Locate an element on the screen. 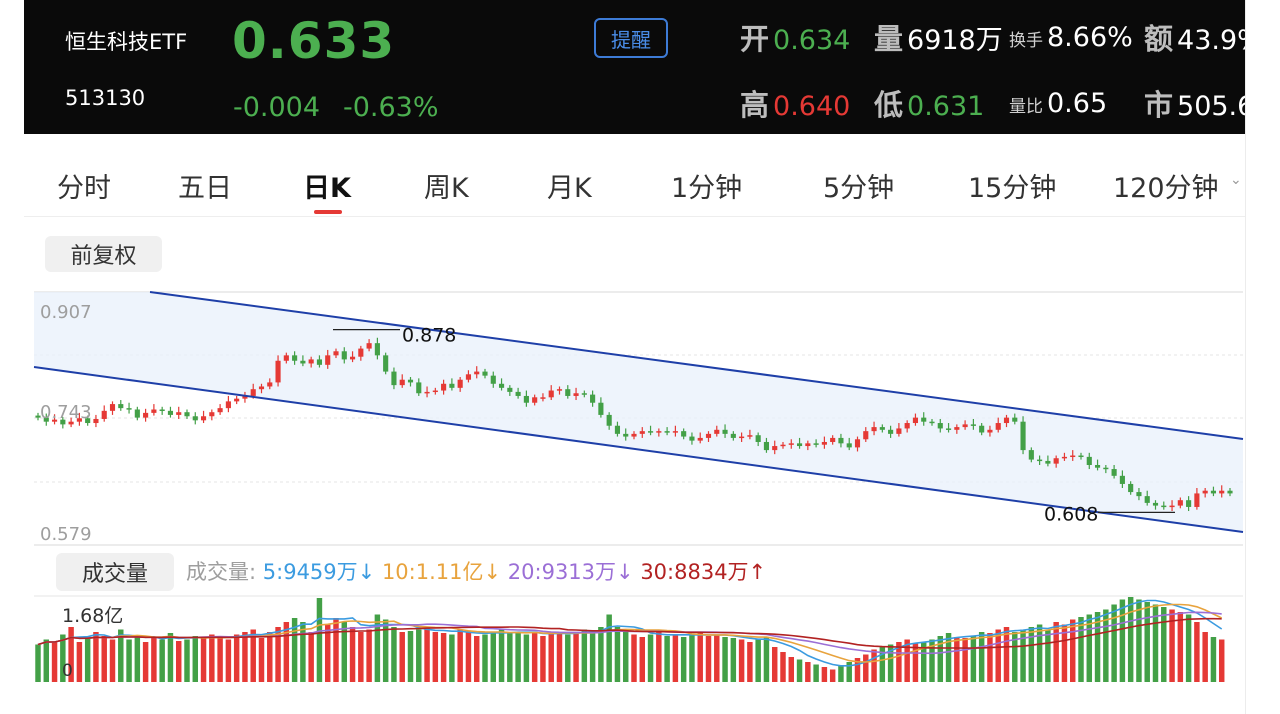 The height and width of the screenshot is (714, 1280). tab-120min: 120分钟 is located at coordinates (1166, 188).